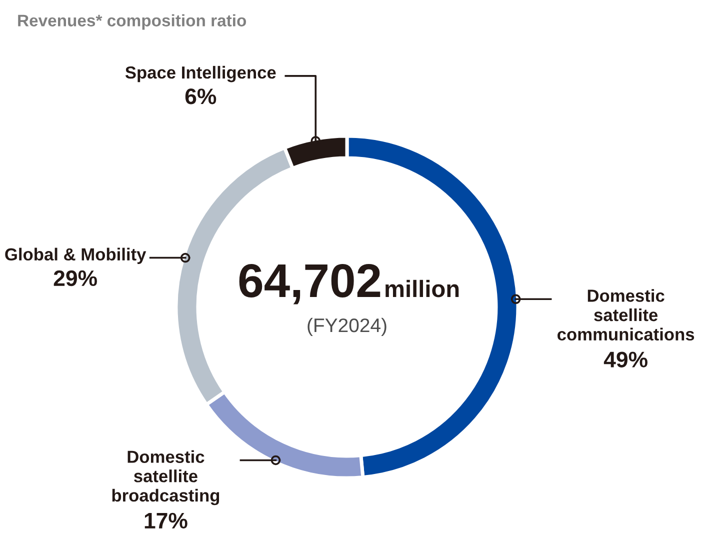 The height and width of the screenshot is (536, 713). What do you see at coordinates (626, 315) in the screenshot?
I see `slice-label: Domestic satellite communications` at bounding box center [626, 315].